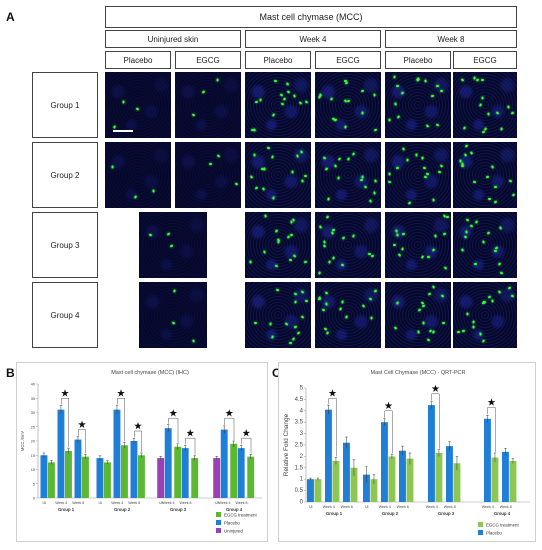 The image size is (542, 550). What do you see at coordinates (33, 385) in the screenshot?
I see `y-tick-label: 40` at bounding box center [33, 385].